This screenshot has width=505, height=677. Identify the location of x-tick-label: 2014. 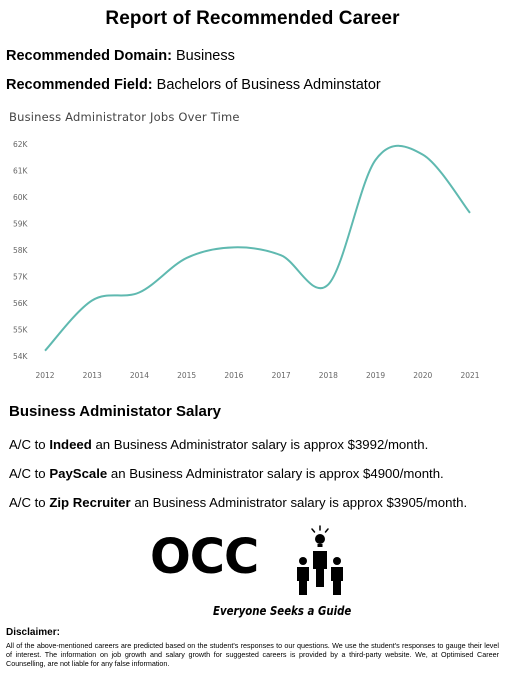
(139, 375).